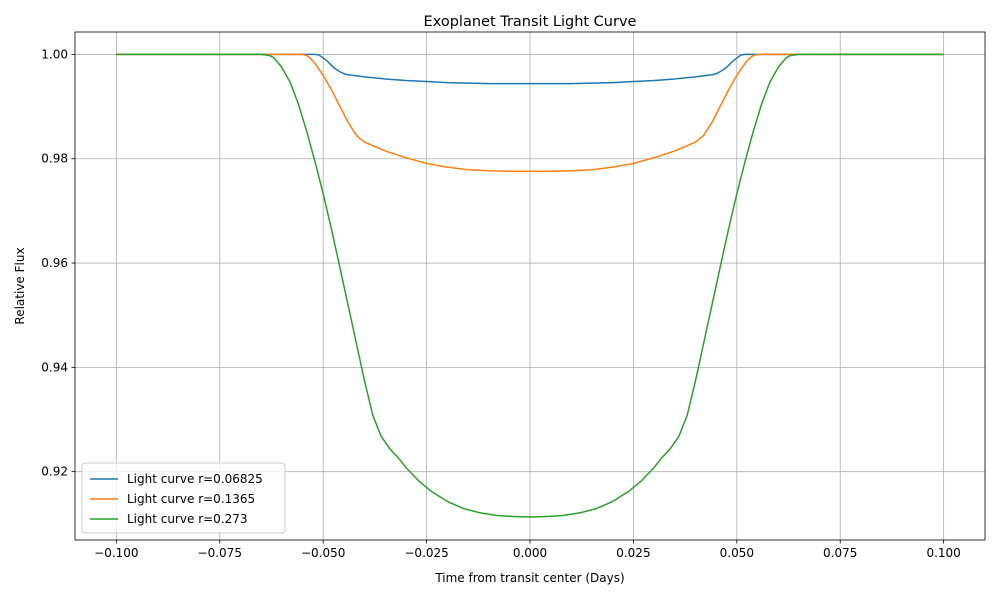  What do you see at coordinates (54, 159) in the screenshot?
I see `y-tick-label: 0.98` at bounding box center [54, 159].